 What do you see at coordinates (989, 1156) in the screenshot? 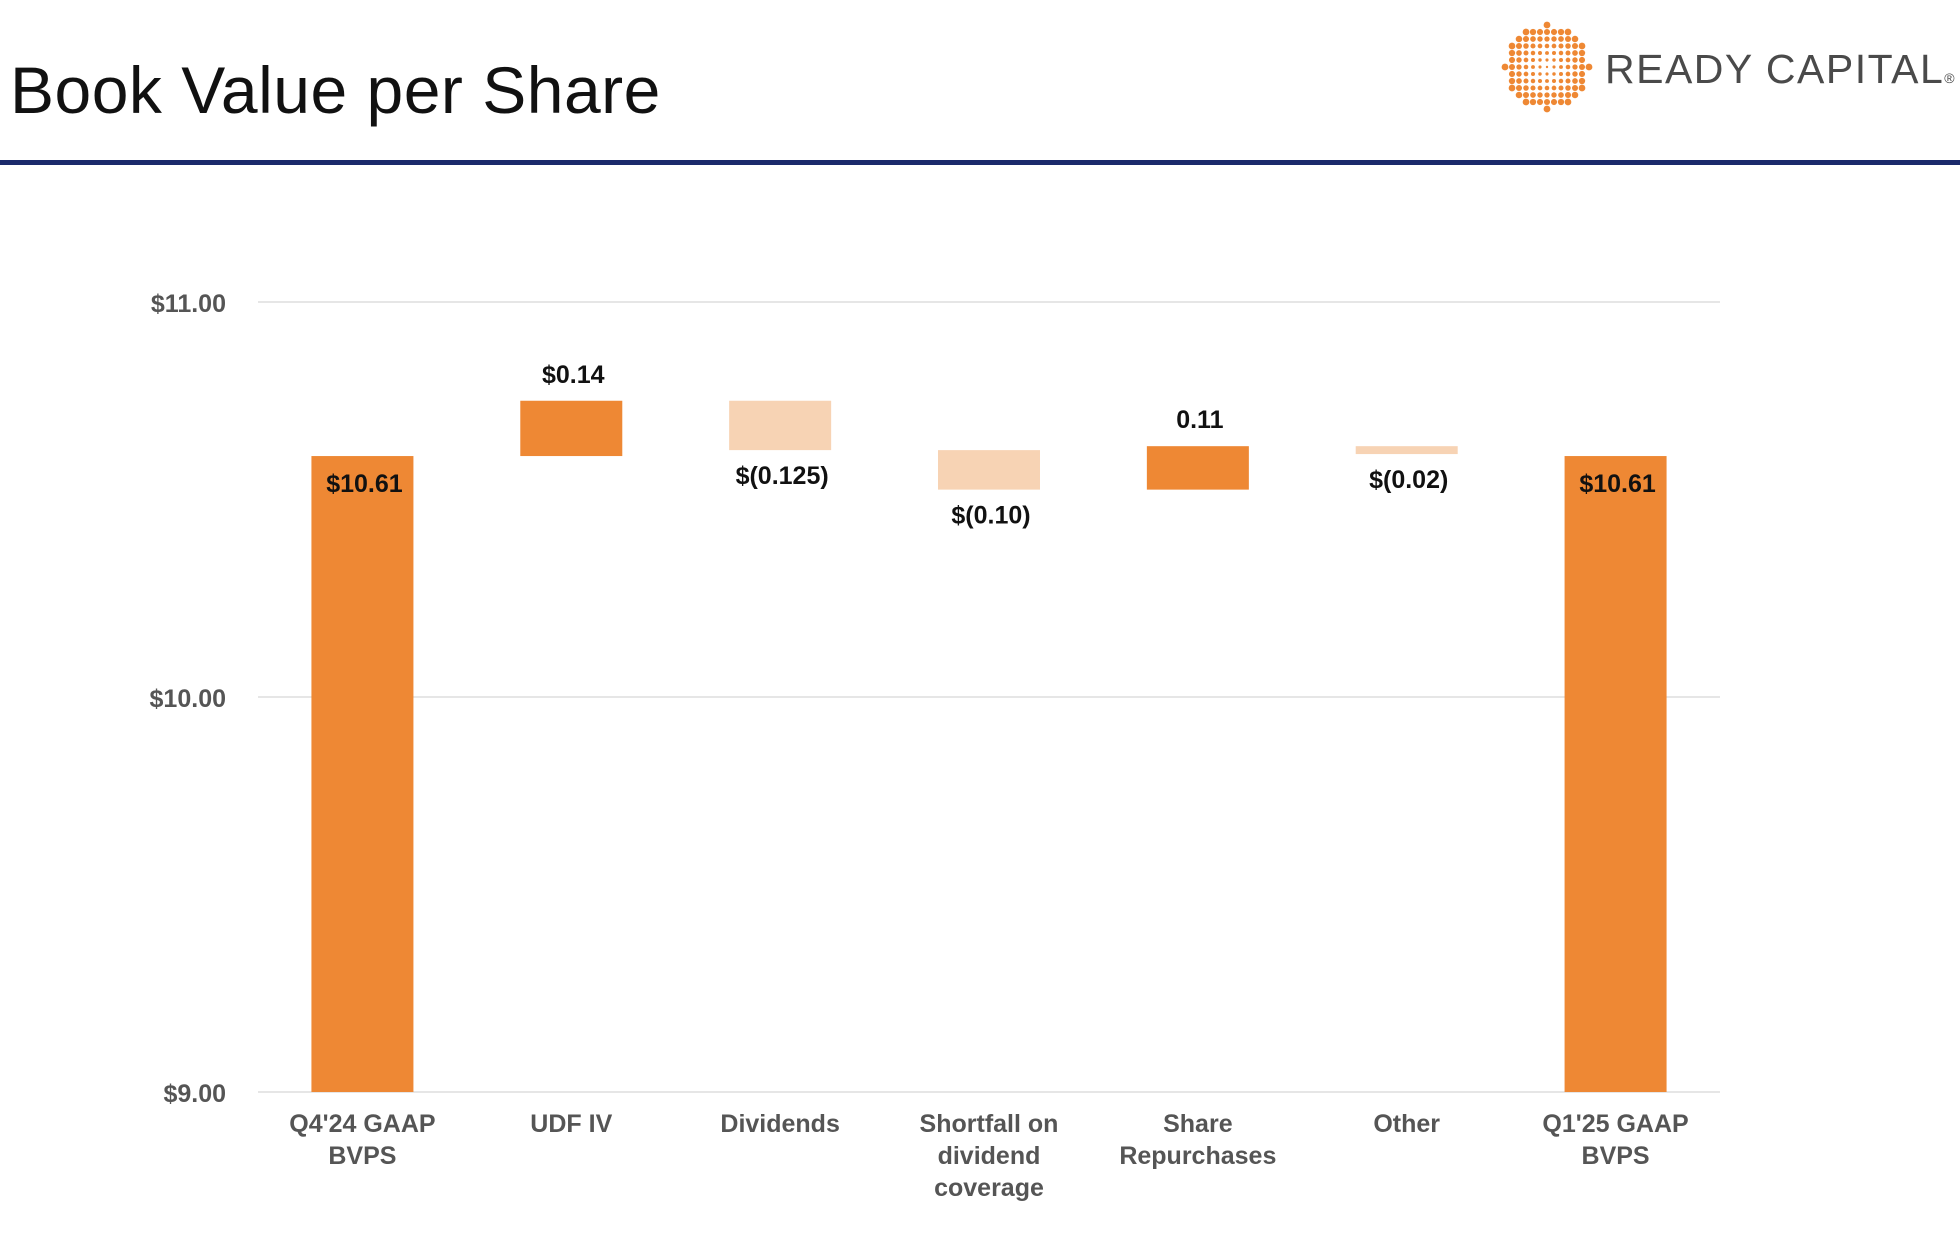
I see `category-label: dividend` at bounding box center [989, 1156].